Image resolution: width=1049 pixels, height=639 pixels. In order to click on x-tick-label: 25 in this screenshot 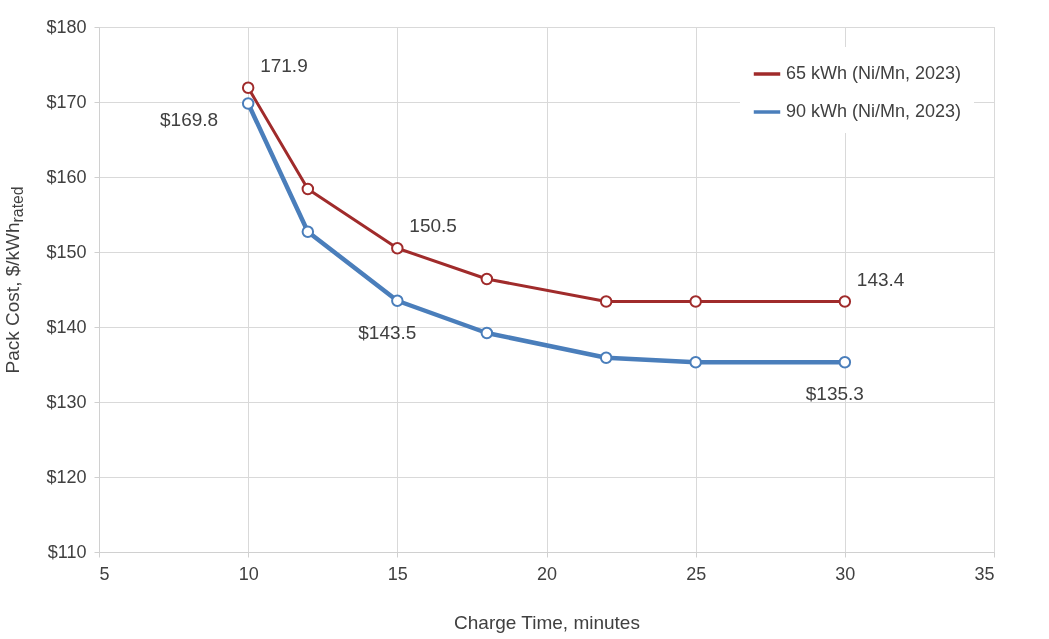, I will do `click(696, 573)`.